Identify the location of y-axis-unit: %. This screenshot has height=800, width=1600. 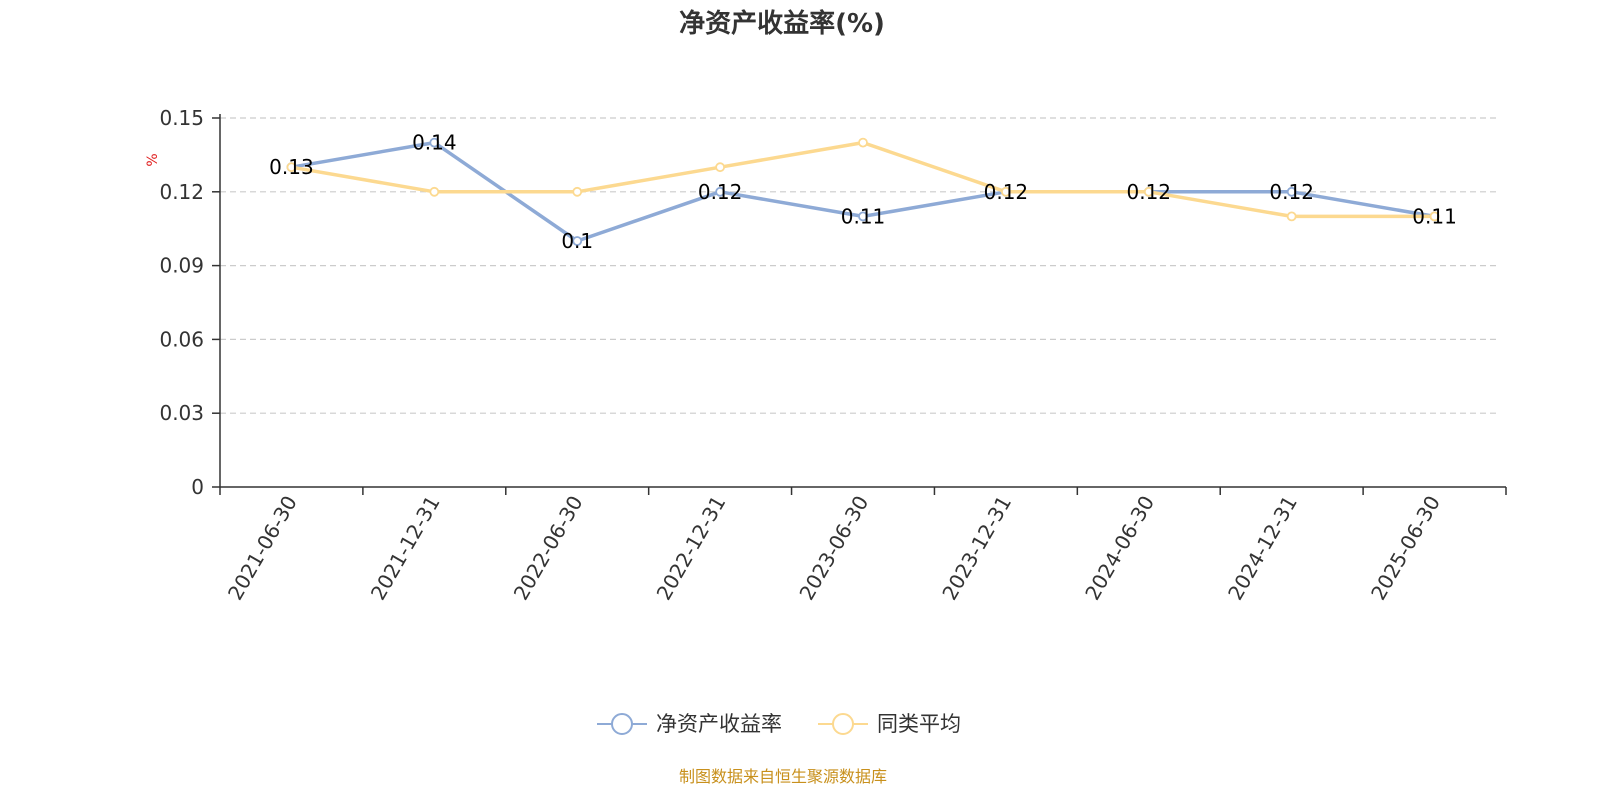
(153, 159).